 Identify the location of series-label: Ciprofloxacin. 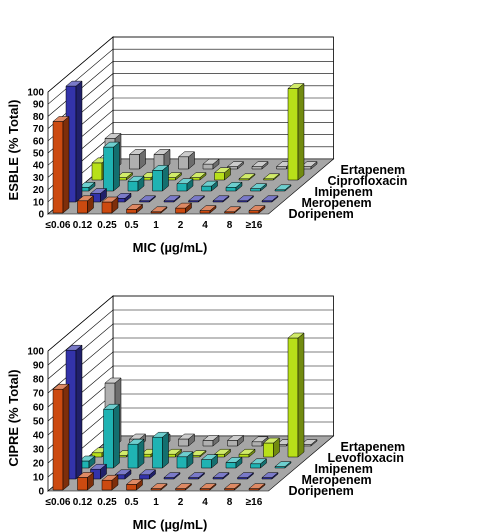
(368, 181).